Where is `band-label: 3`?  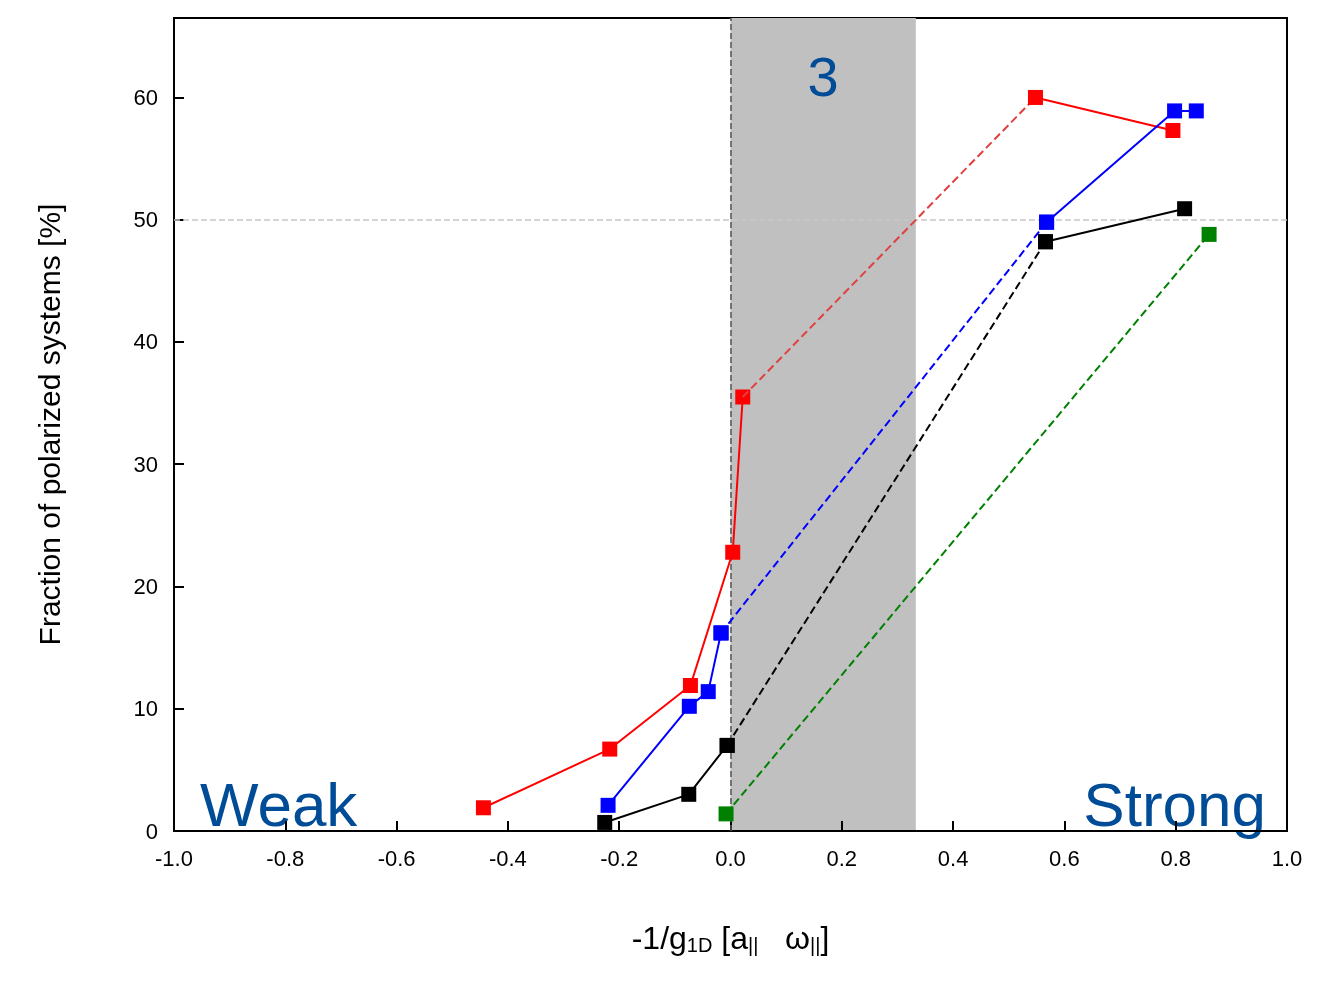
band-label: 3 is located at coordinates (823, 76).